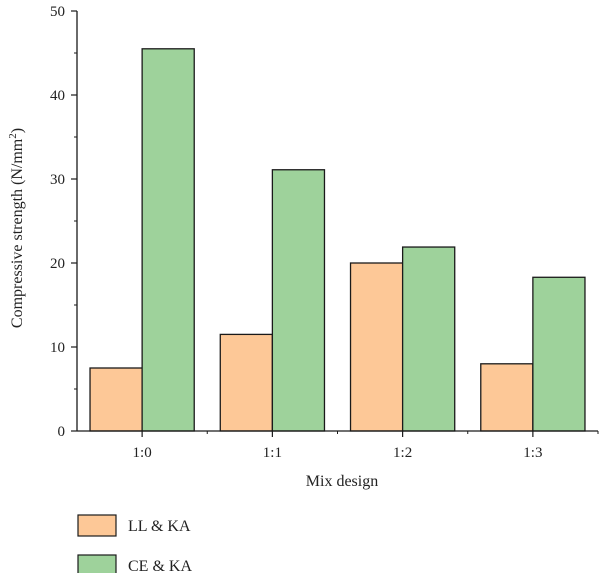 This screenshot has height=573, width=600. I want to click on x-axis: 1:0 1:1 1:2 1:3, so click(338, 445).